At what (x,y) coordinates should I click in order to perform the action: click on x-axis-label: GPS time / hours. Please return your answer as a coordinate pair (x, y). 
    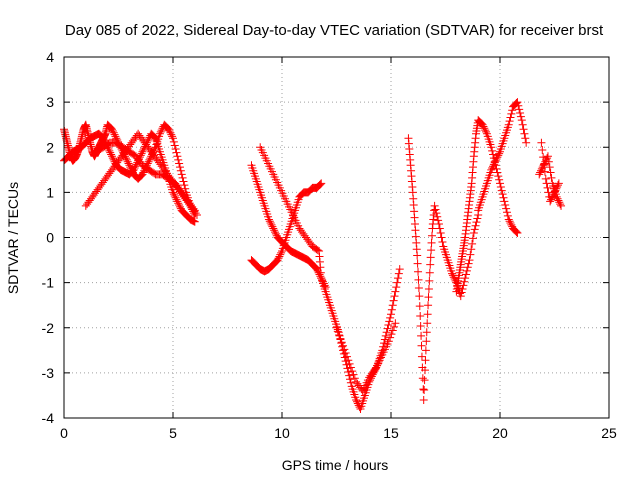
    Looking at the image, I should click on (335, 465).